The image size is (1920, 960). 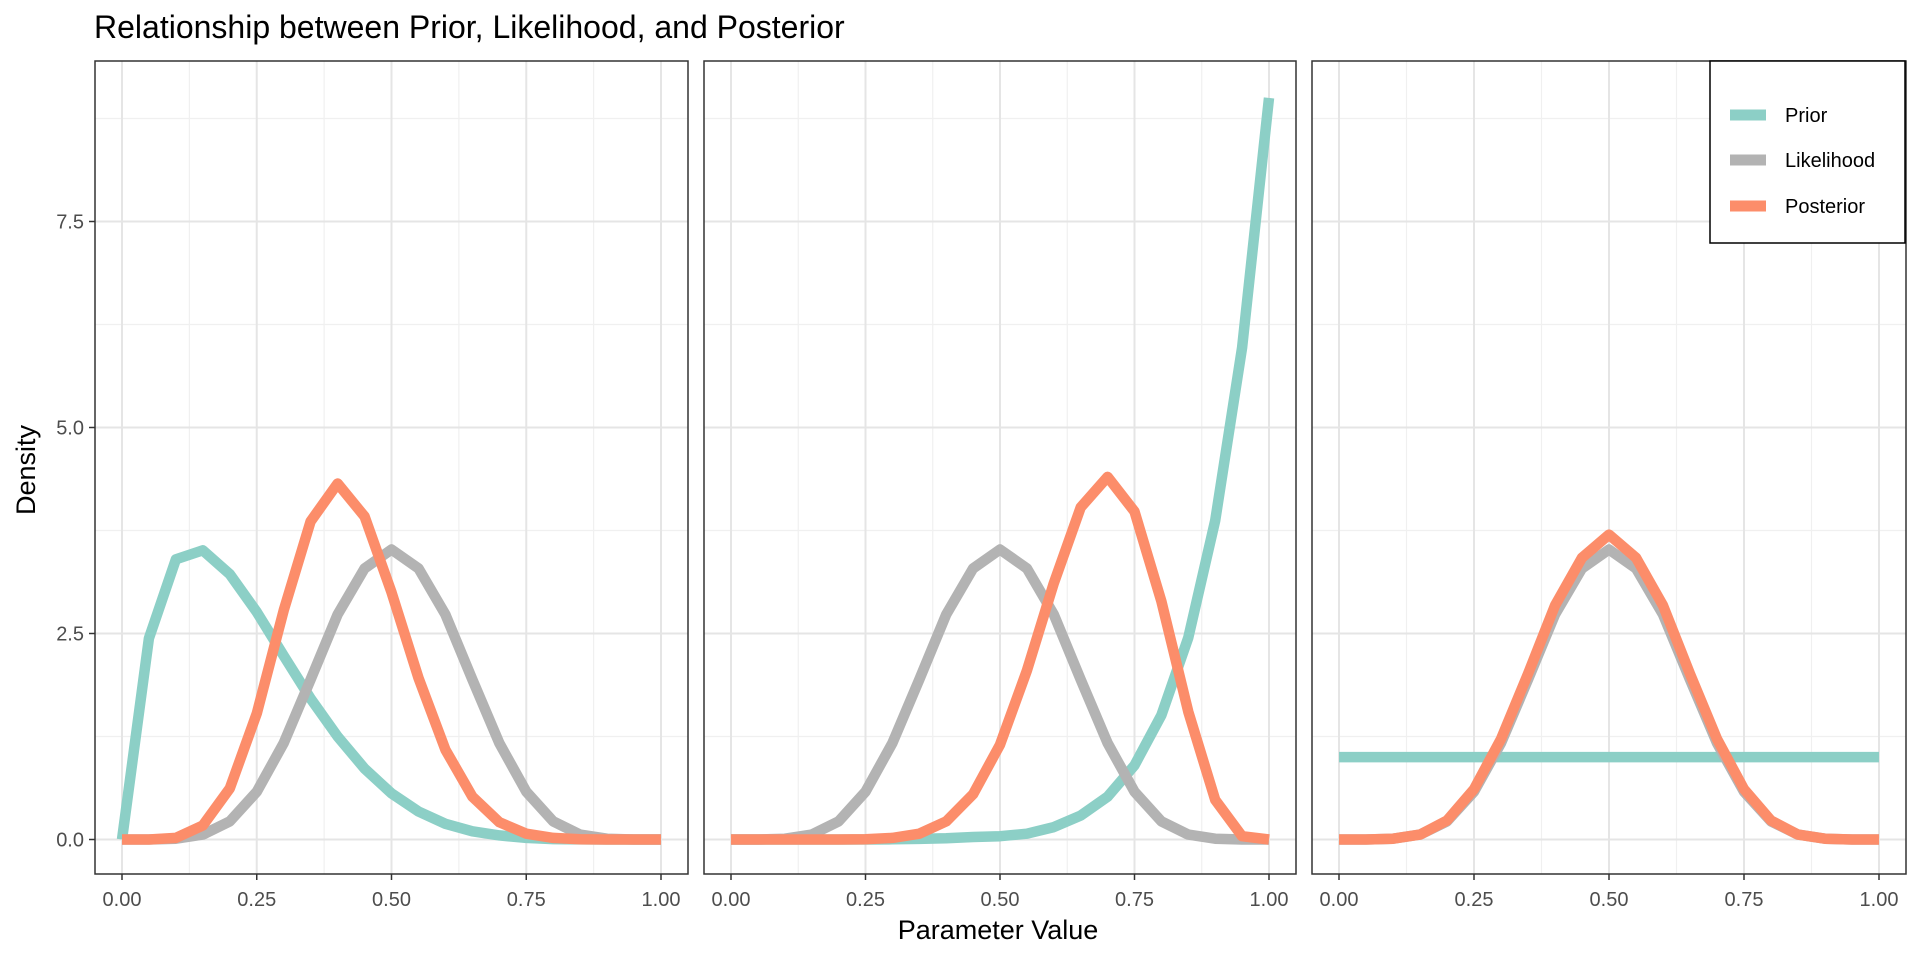 I want to click on y-tick-label: 2.5, so click(x=70, y=635).